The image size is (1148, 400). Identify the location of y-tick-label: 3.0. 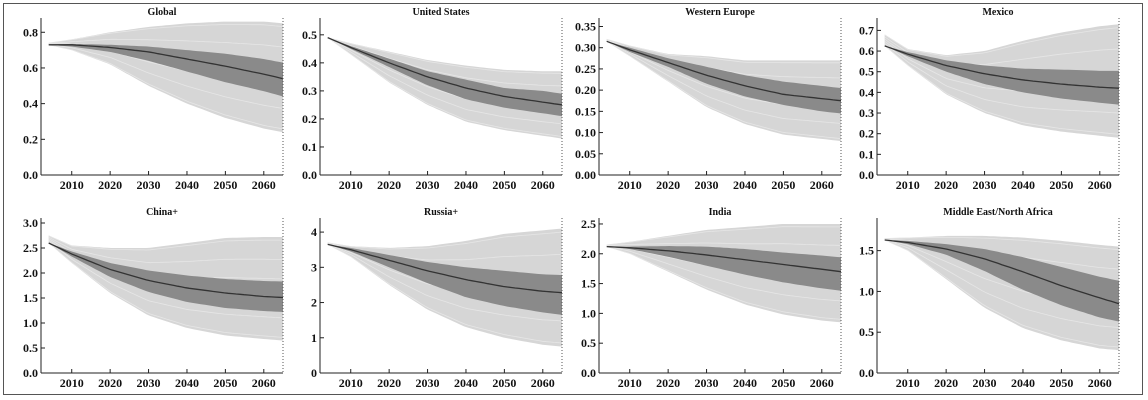
(30, 223).